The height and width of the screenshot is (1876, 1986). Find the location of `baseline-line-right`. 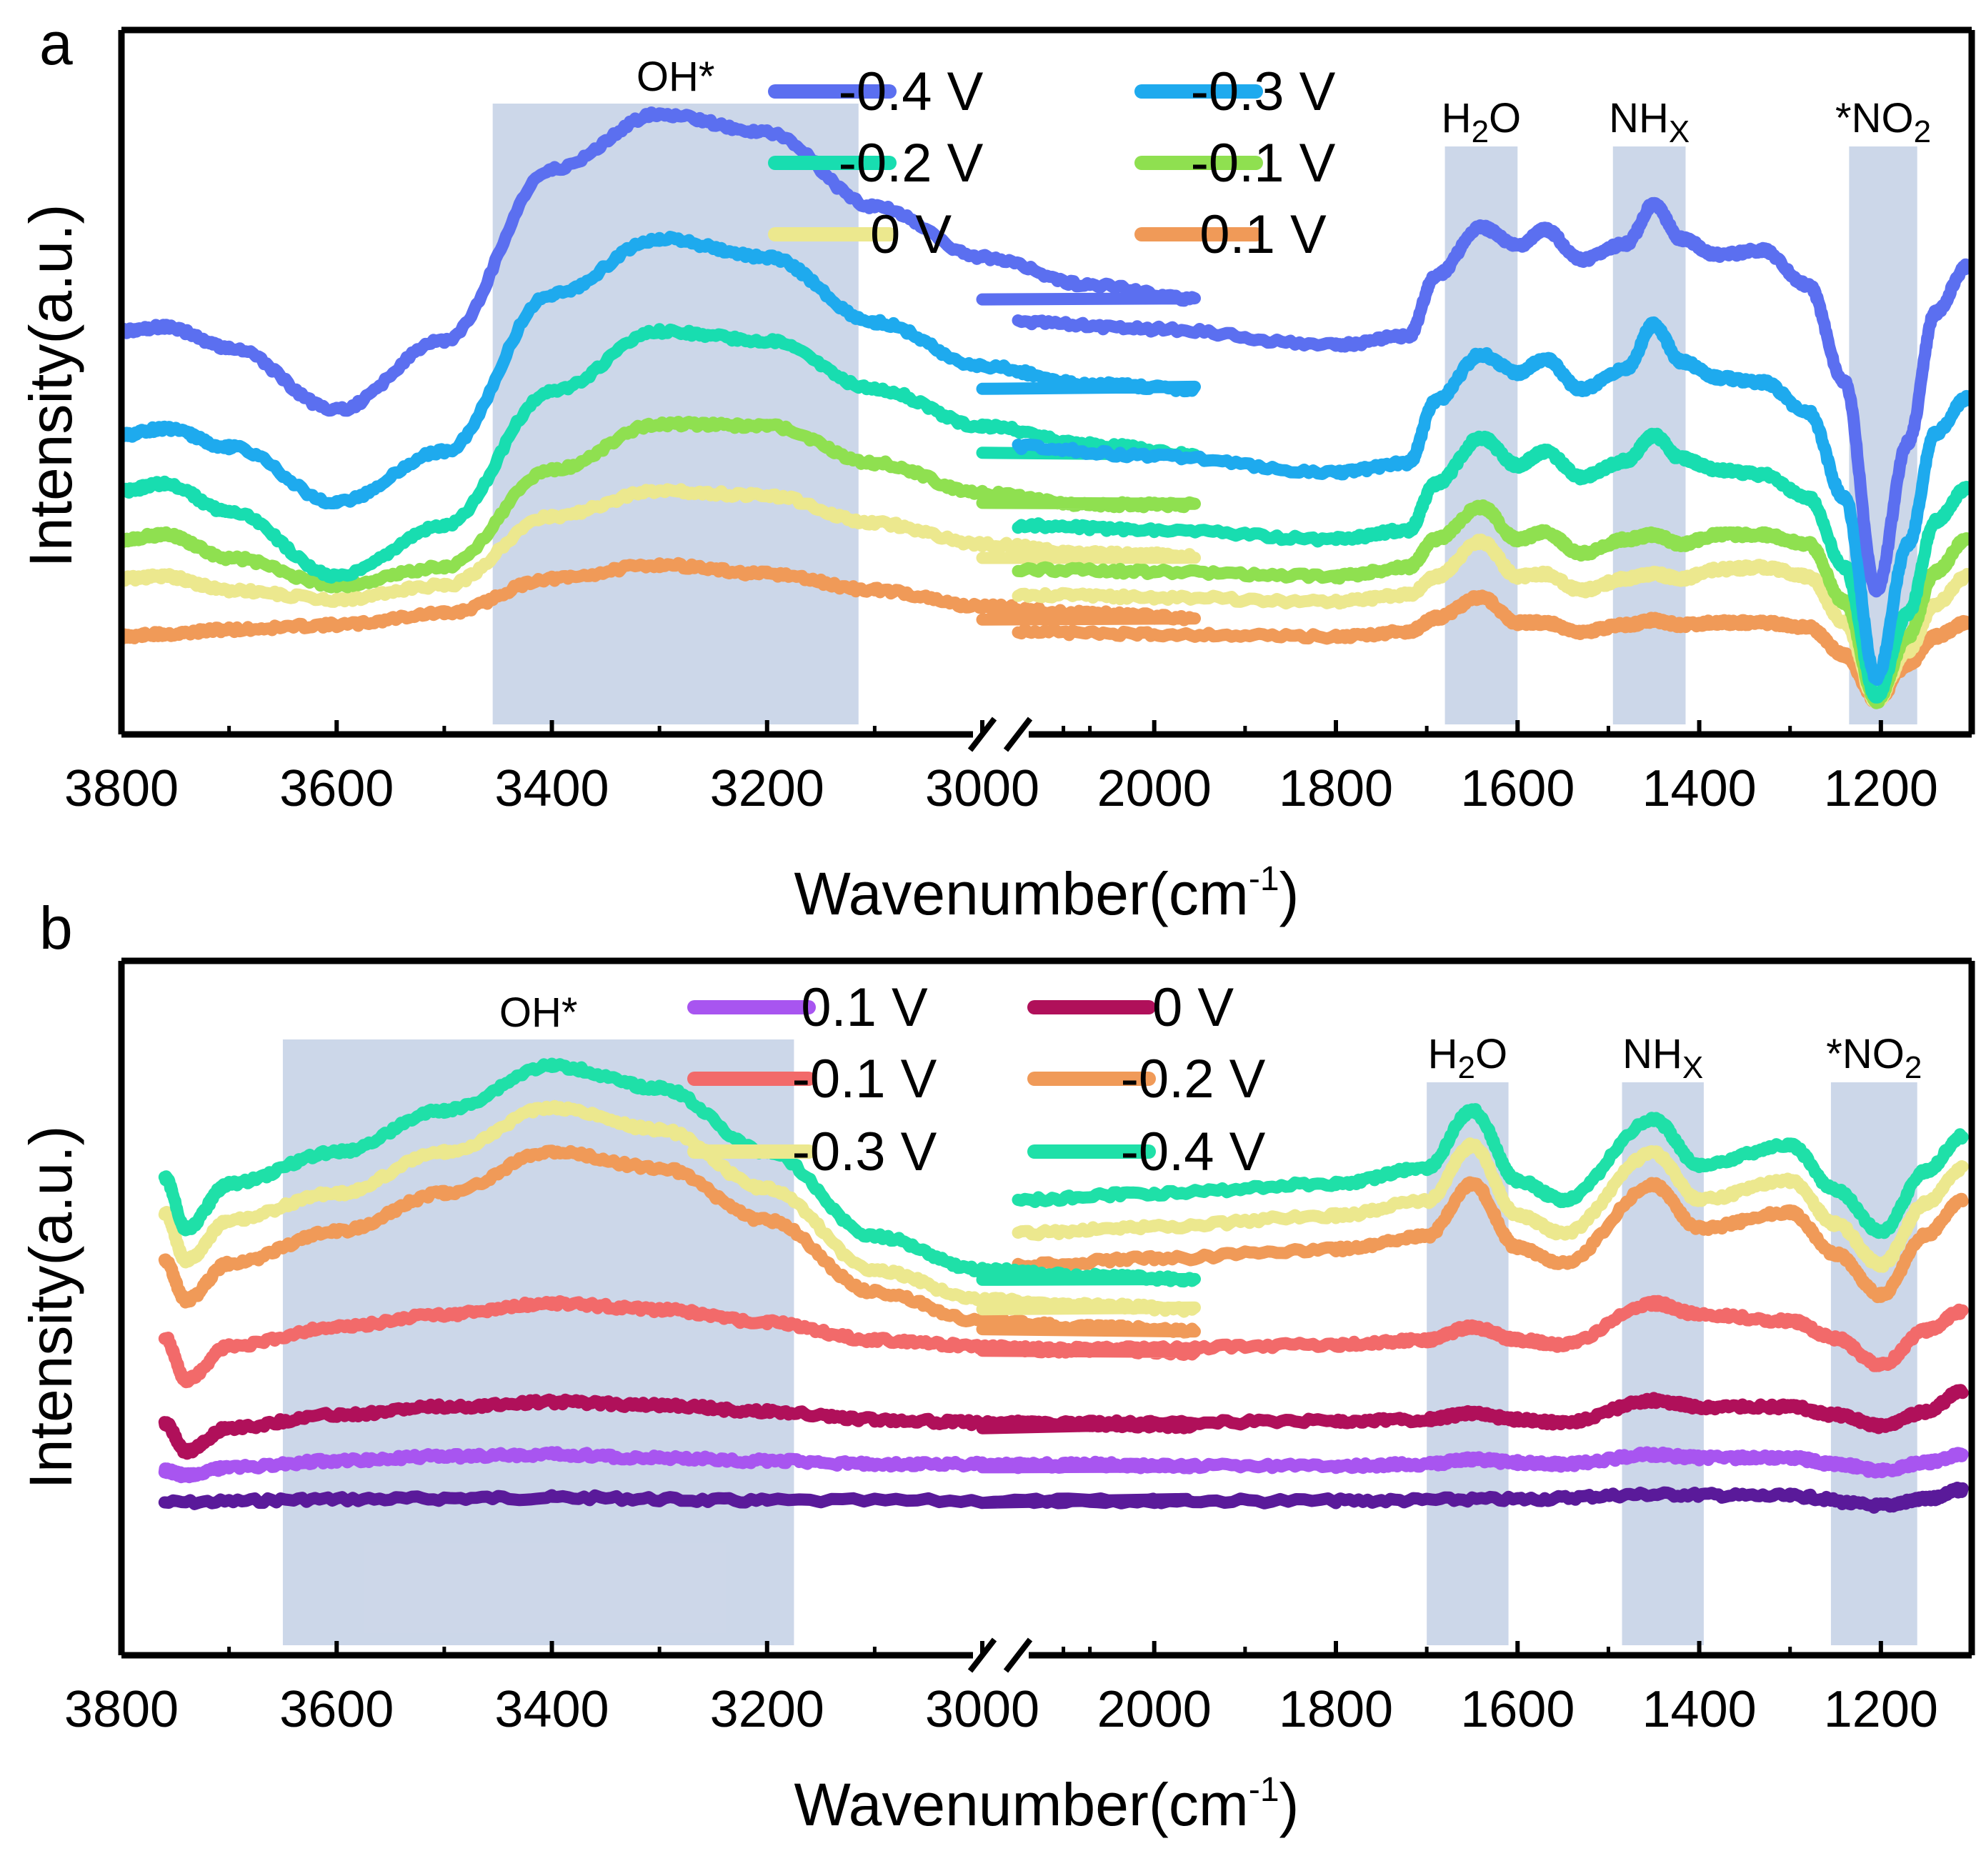

baseline-line-right is located at coordinates (1490, 1498).